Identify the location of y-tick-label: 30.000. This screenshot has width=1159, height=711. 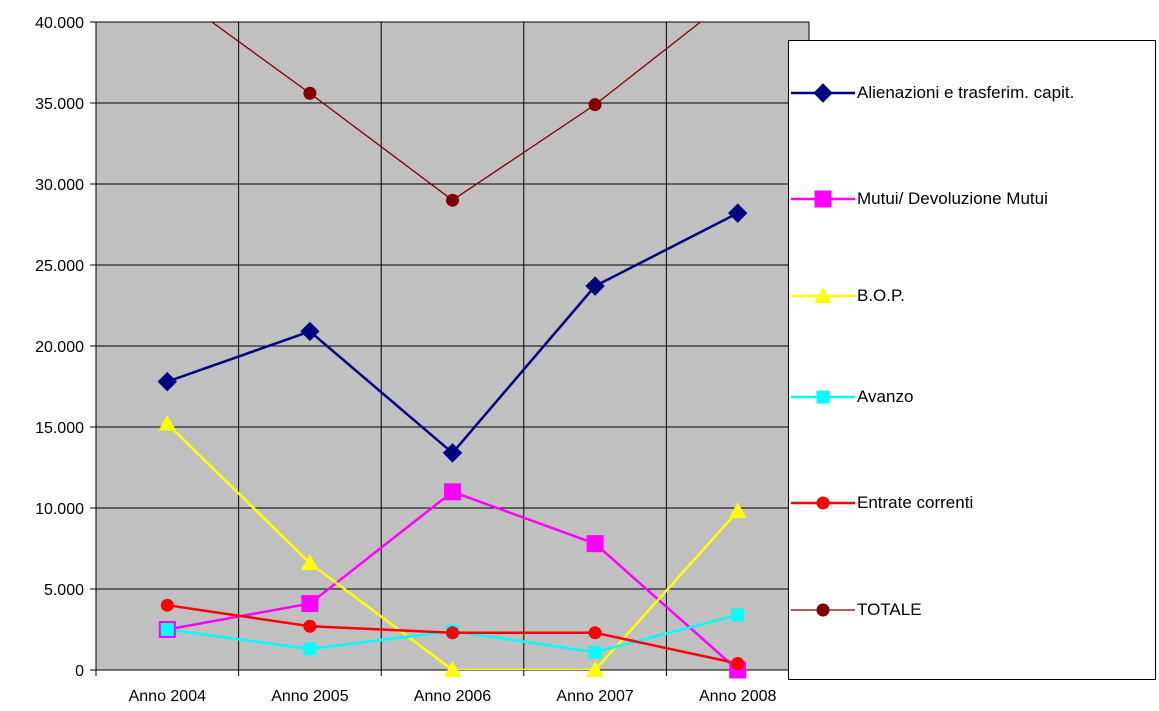
(59, 185).